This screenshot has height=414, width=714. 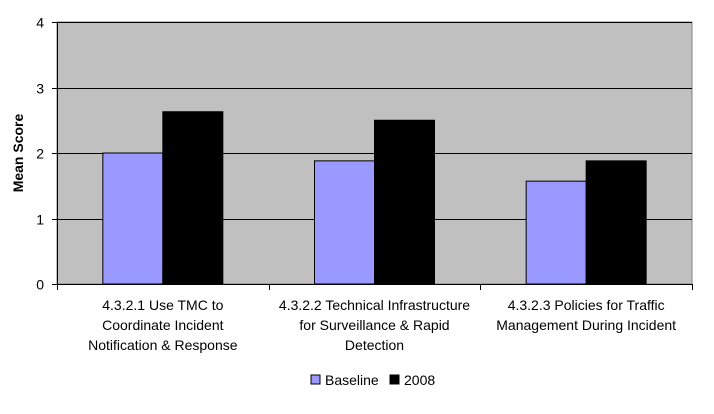 I want to click on x-tick-label: Detection, so click(x=374, y=345).